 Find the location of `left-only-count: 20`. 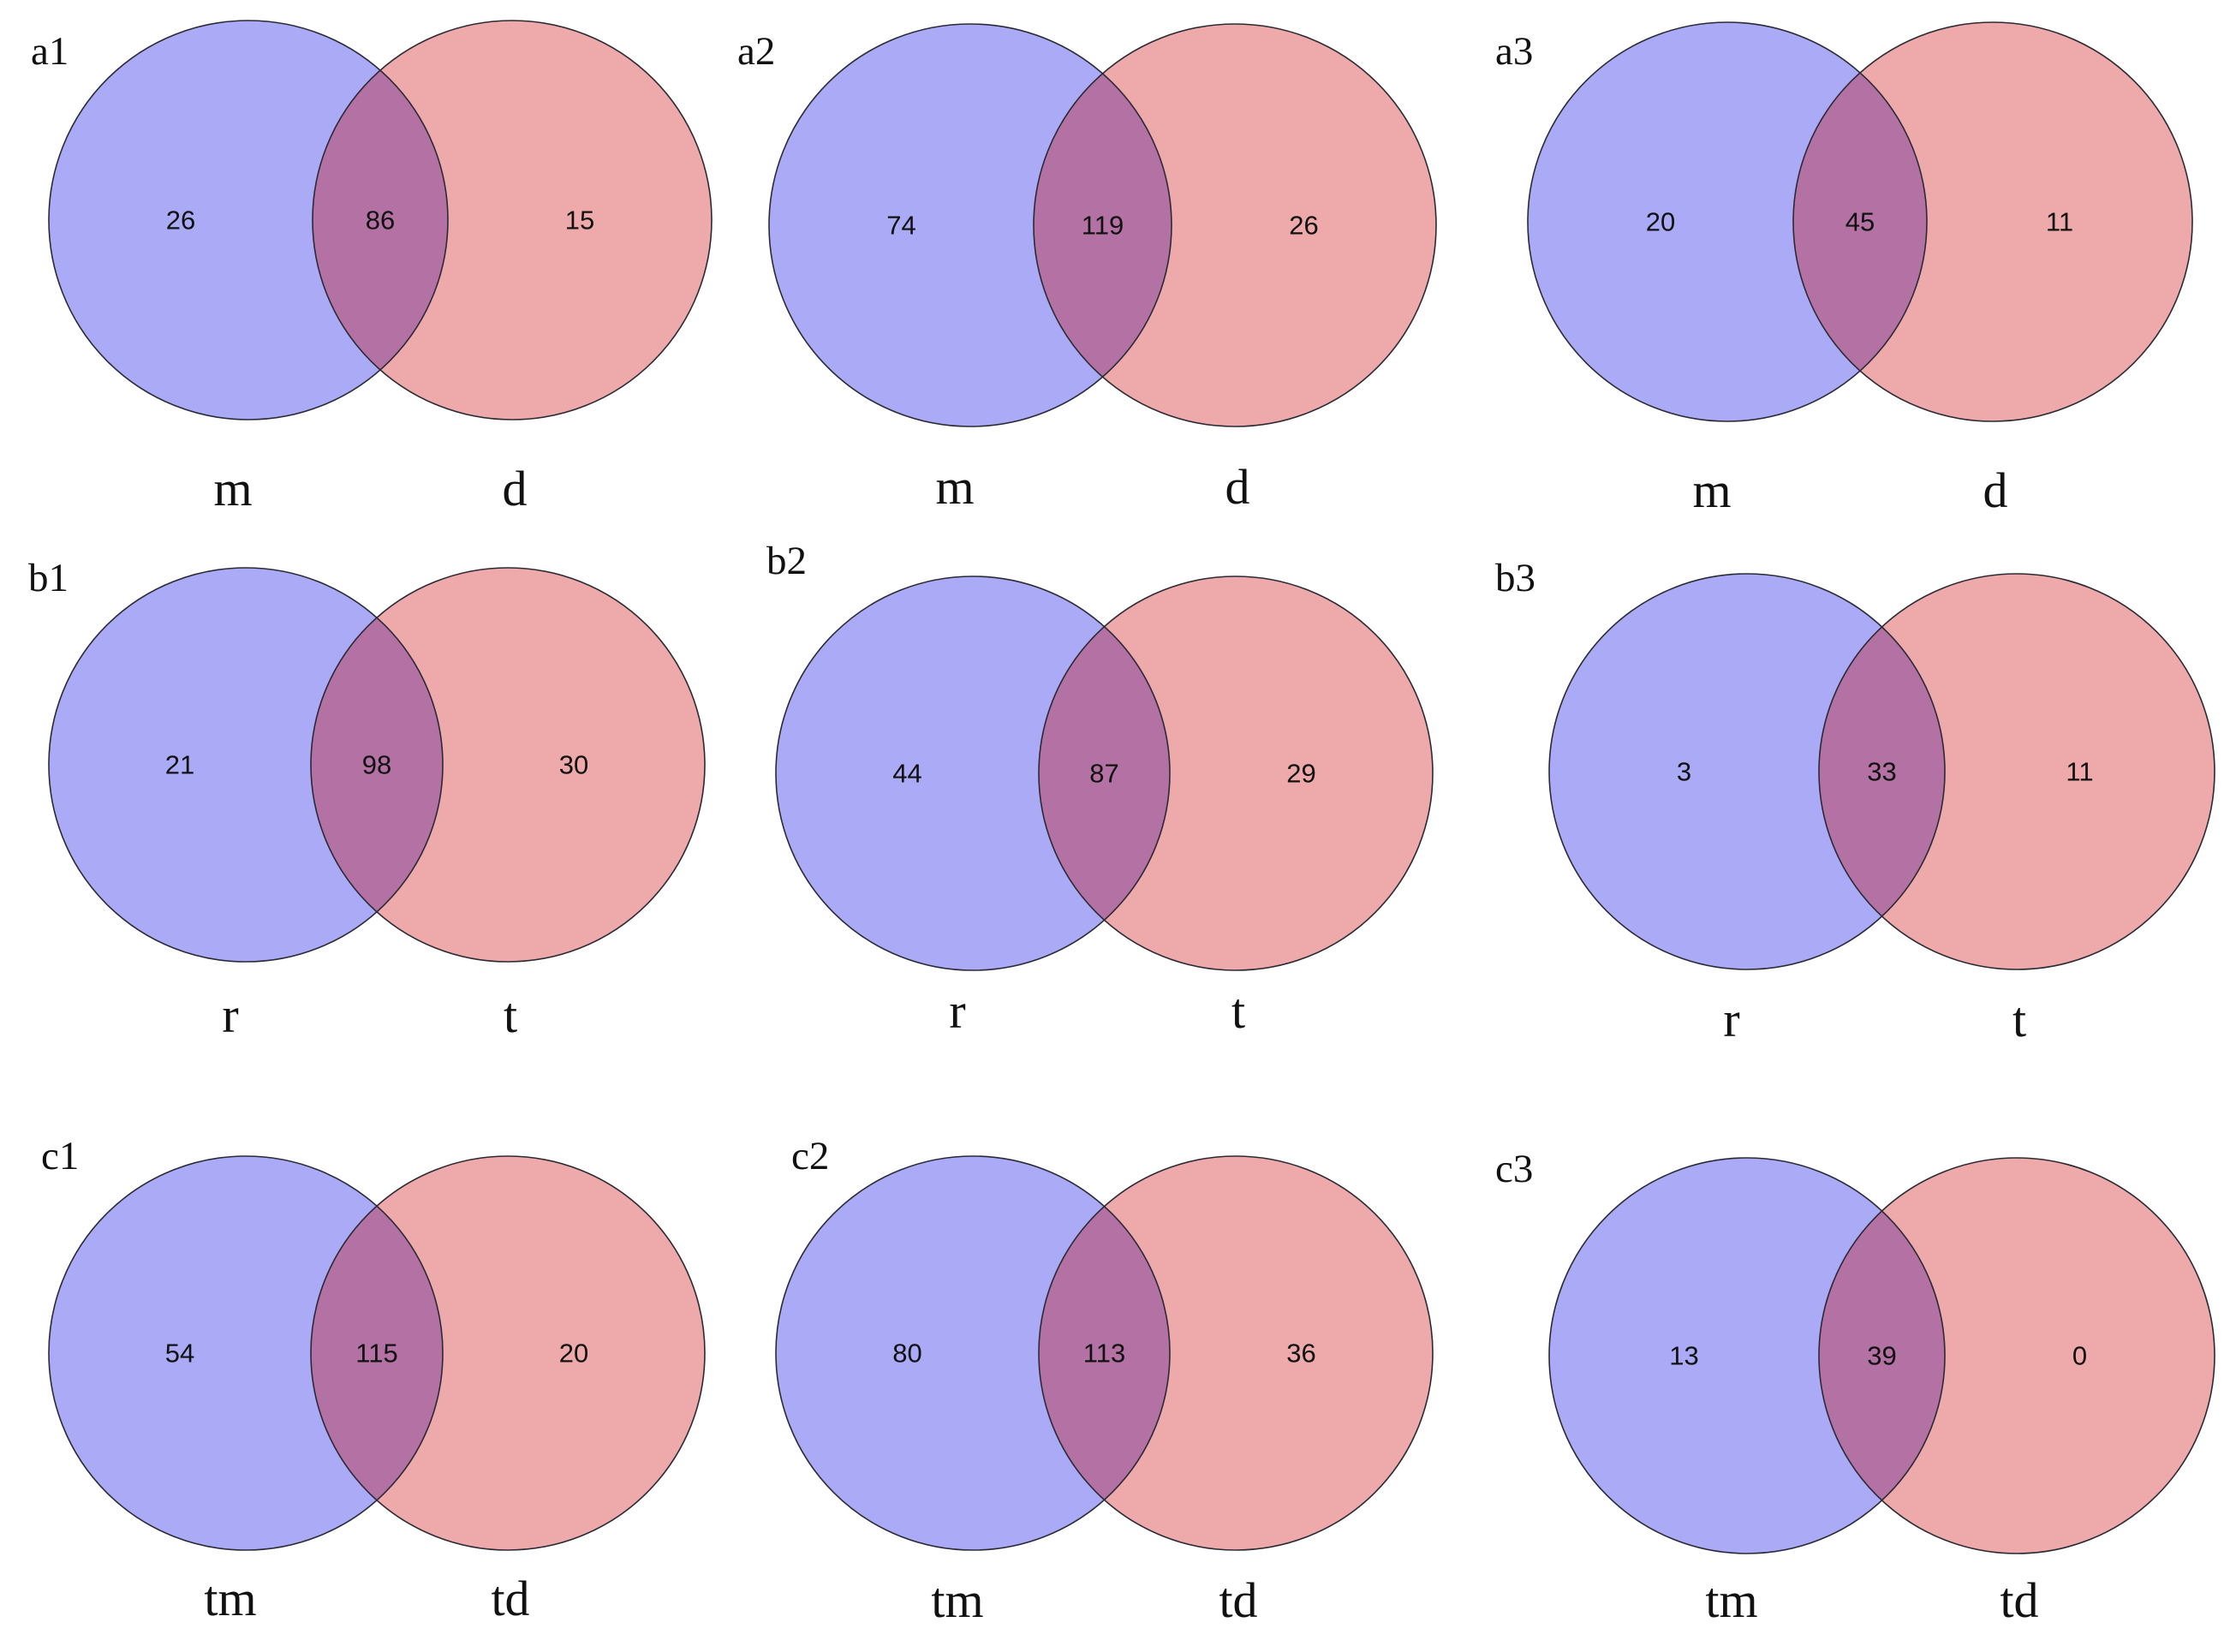

left-only-count: 20 is located at coordinates (1660, 222).